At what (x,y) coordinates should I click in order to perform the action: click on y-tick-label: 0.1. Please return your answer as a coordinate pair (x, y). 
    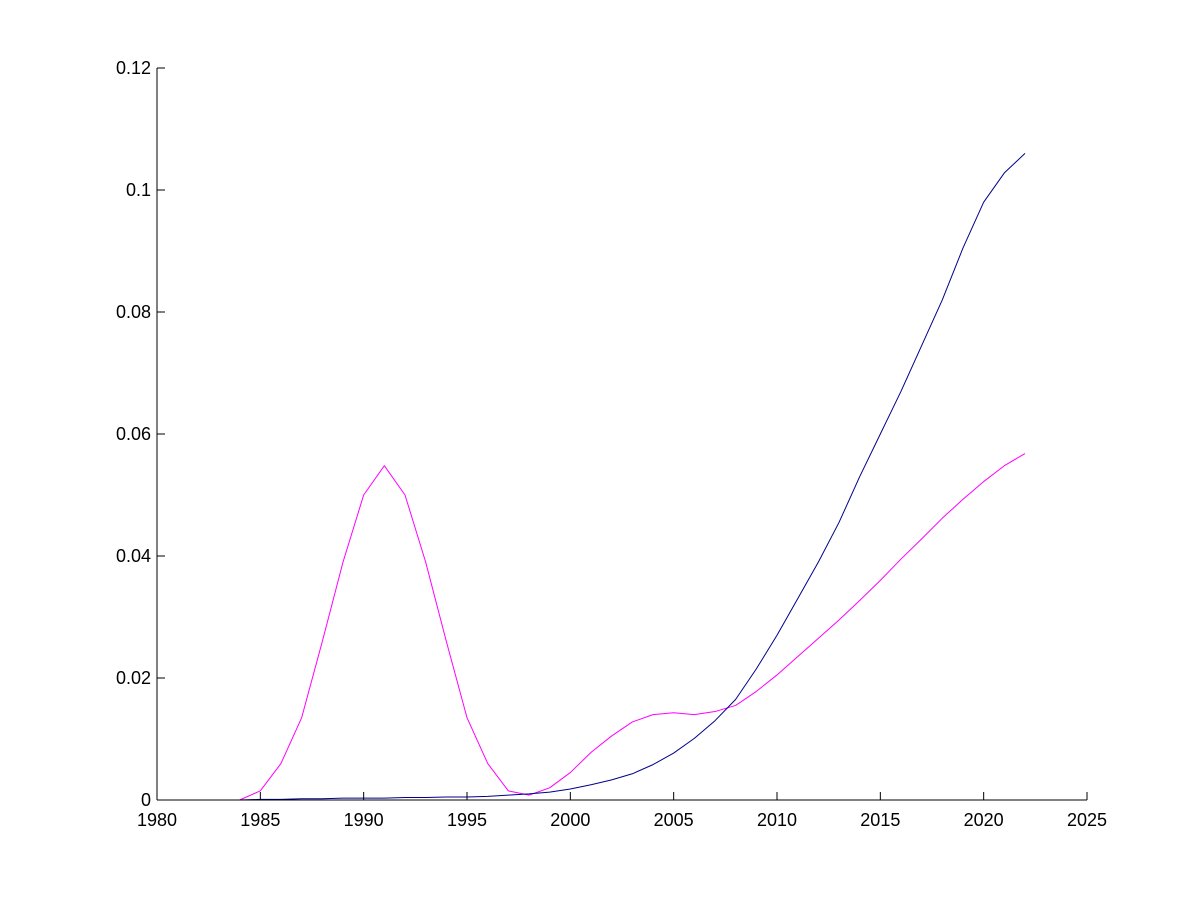
    Looking at the image, I should click on (138, 190).